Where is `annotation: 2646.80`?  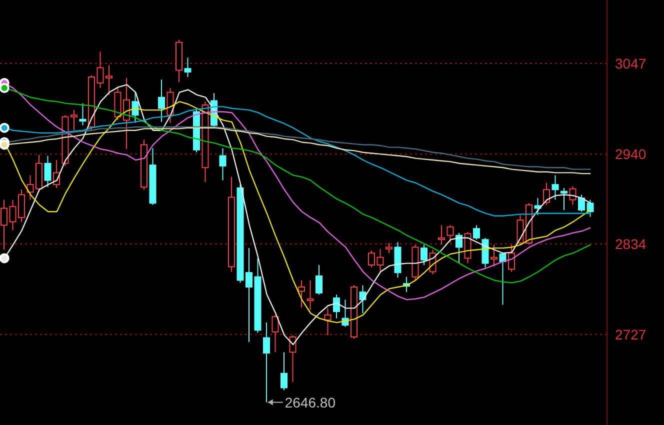 annotation: 2646.80 is located at coordinates (310, 402).